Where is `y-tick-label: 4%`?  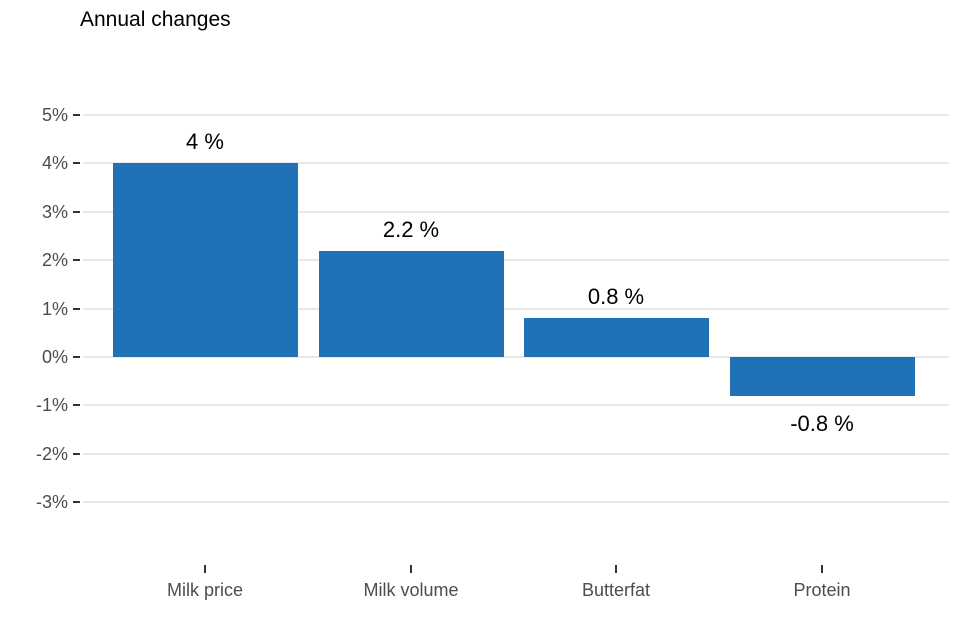 y-tick-label: 4% is located at coordinates (54, 163).